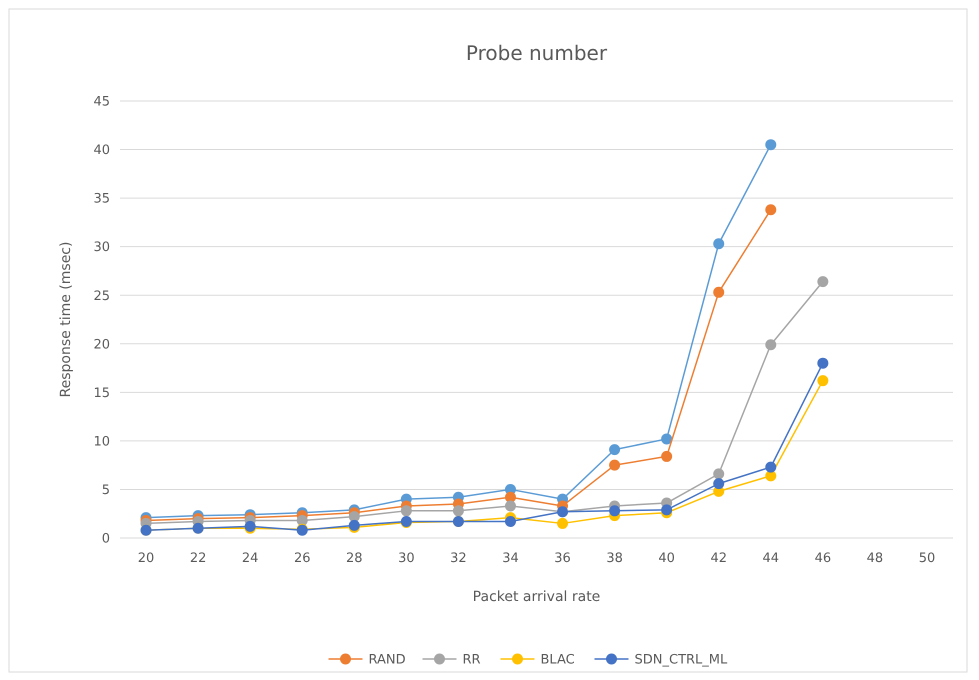  I want to click on y-tick-label: 25, so click(101, 296).